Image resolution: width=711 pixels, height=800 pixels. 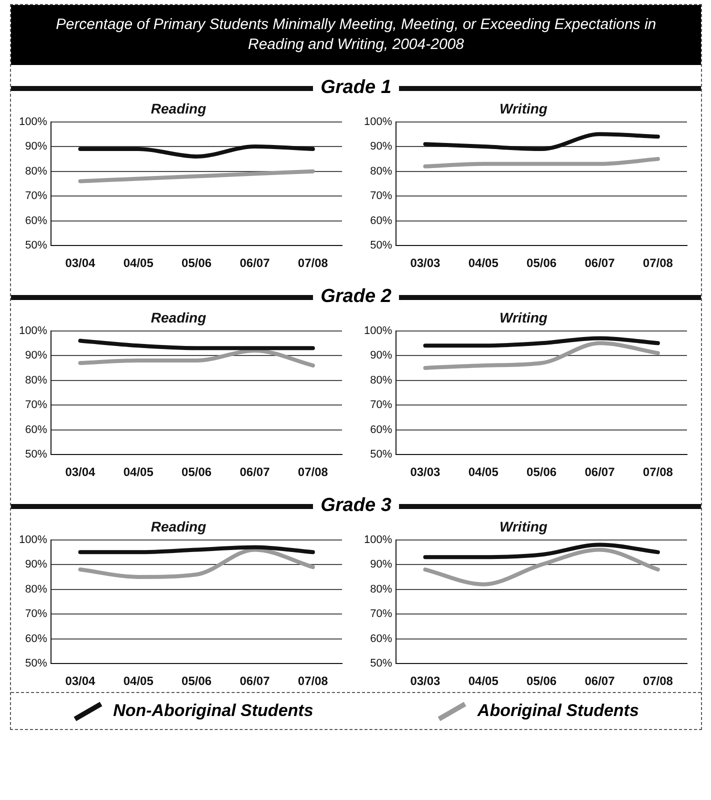 What do you see at coordinates (356, 506) in the screenshot?
I see `chart-subtitle: Grade 3` at bounding box center [356, 506].